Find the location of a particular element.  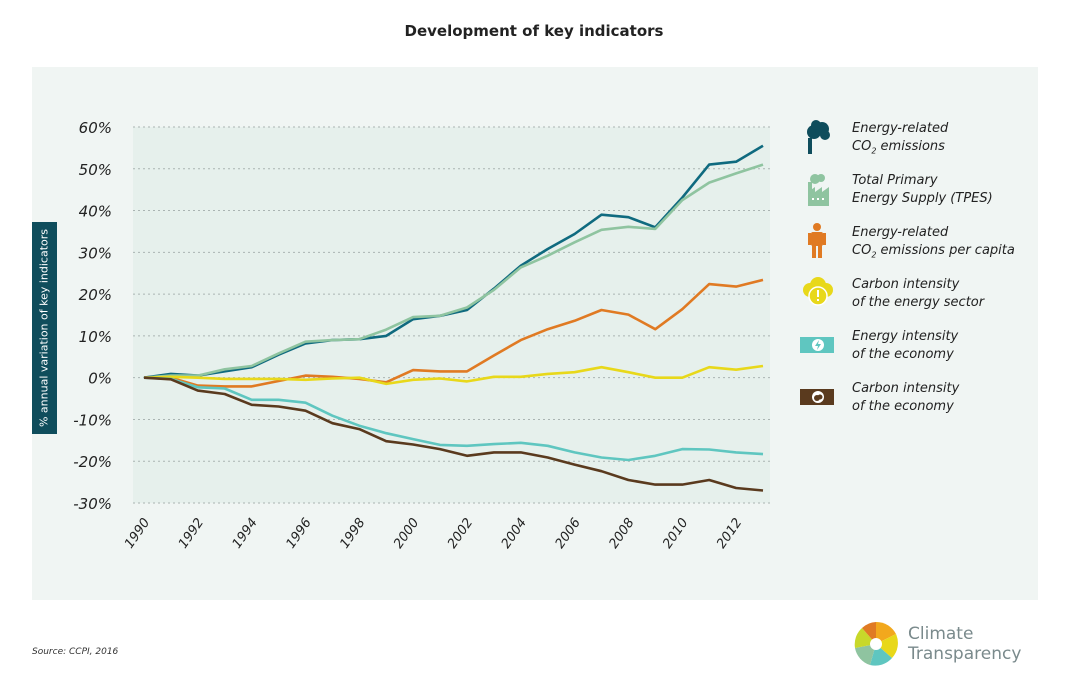

legend-label: Total Primary is located at coordinates (895, 180).